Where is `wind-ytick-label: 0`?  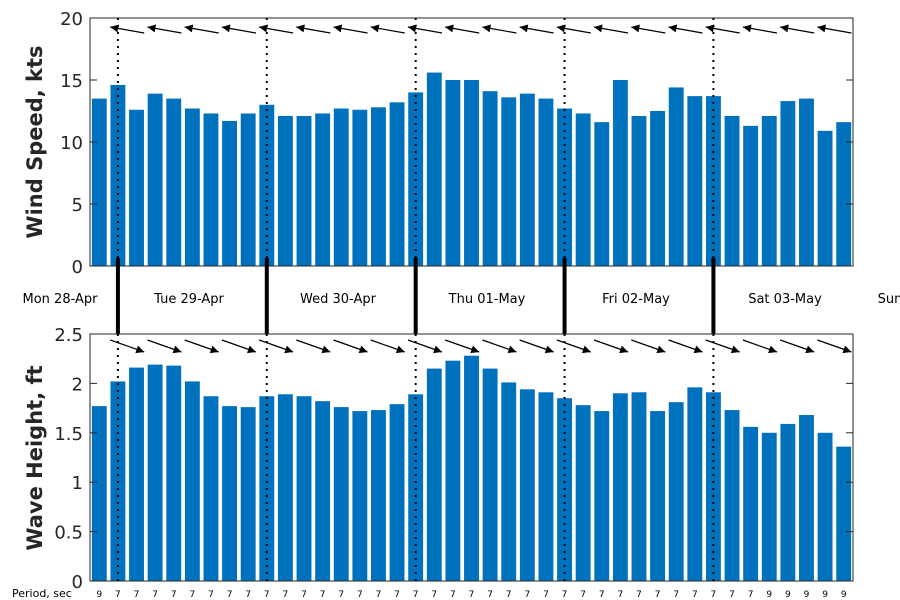 wind-ytick-label: 0 is located at coordinates (77, 267).